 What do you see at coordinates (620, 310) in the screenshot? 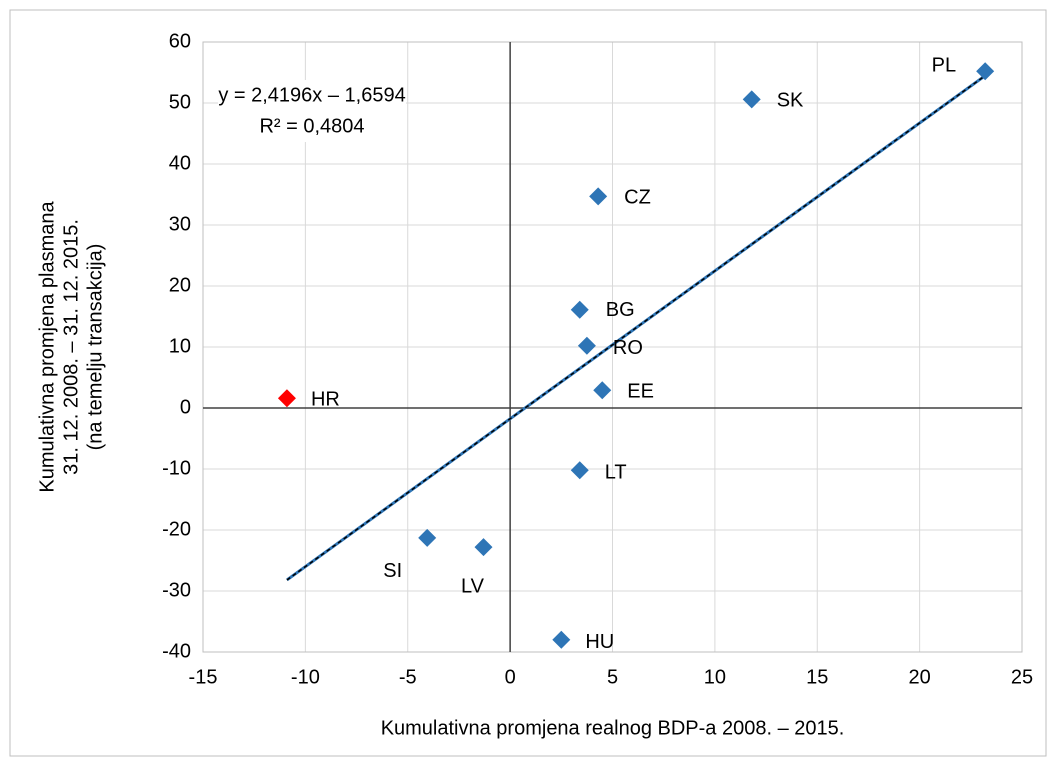
I see `point-label: BG` at bounding box center [620, 310].